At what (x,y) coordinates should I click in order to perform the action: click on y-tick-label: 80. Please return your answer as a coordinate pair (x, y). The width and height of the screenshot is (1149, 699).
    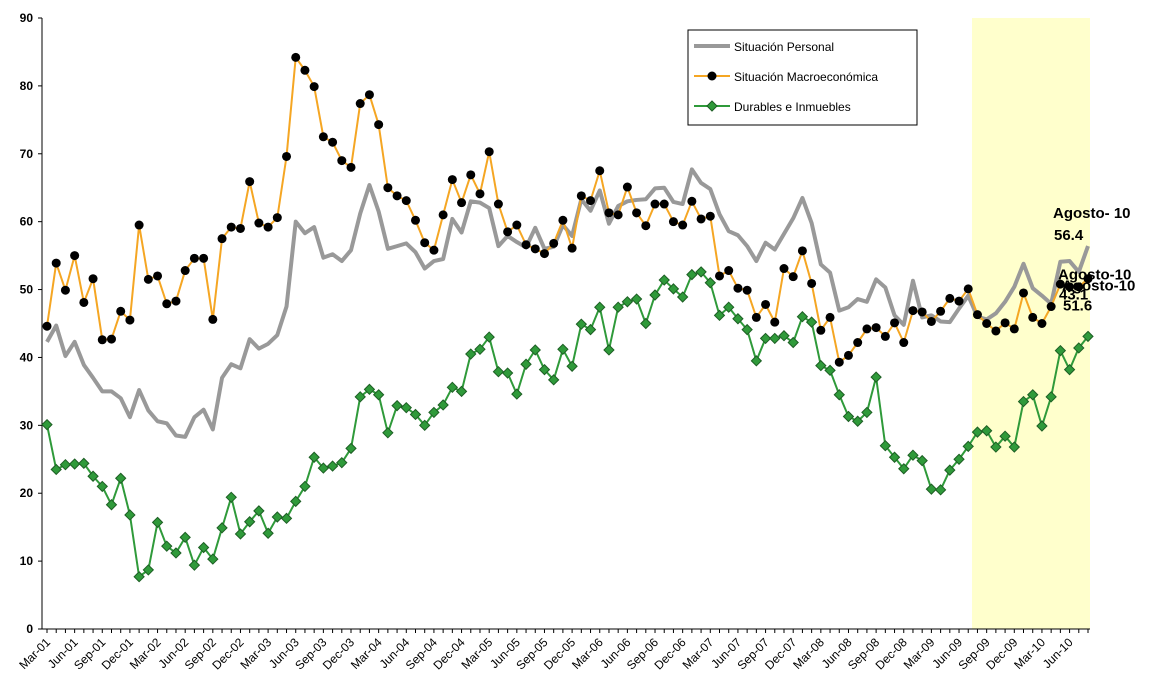
    Looking at the image, I should click on (27, 86).